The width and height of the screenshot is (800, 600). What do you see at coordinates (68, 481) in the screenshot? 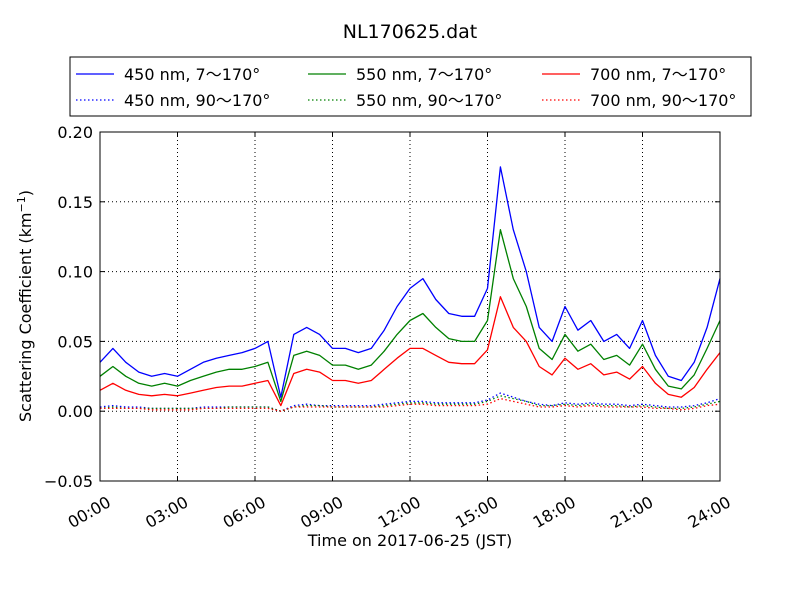
I see `y-tick-label: −0.05` at bounding box center [68, 481].